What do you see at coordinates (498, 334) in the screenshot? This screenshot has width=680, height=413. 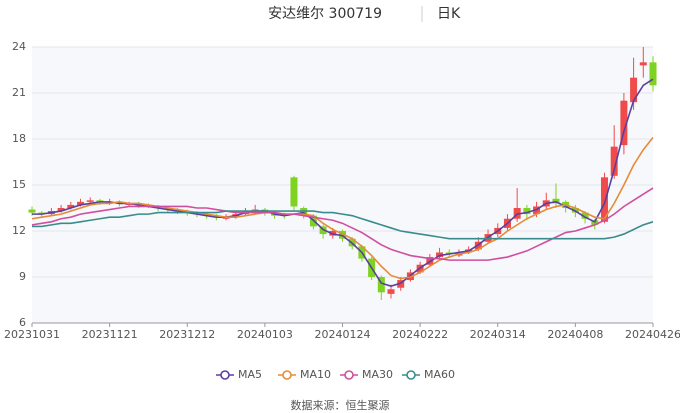 I see `x-tick-label: 20240314` at bounding box center [498, 334].